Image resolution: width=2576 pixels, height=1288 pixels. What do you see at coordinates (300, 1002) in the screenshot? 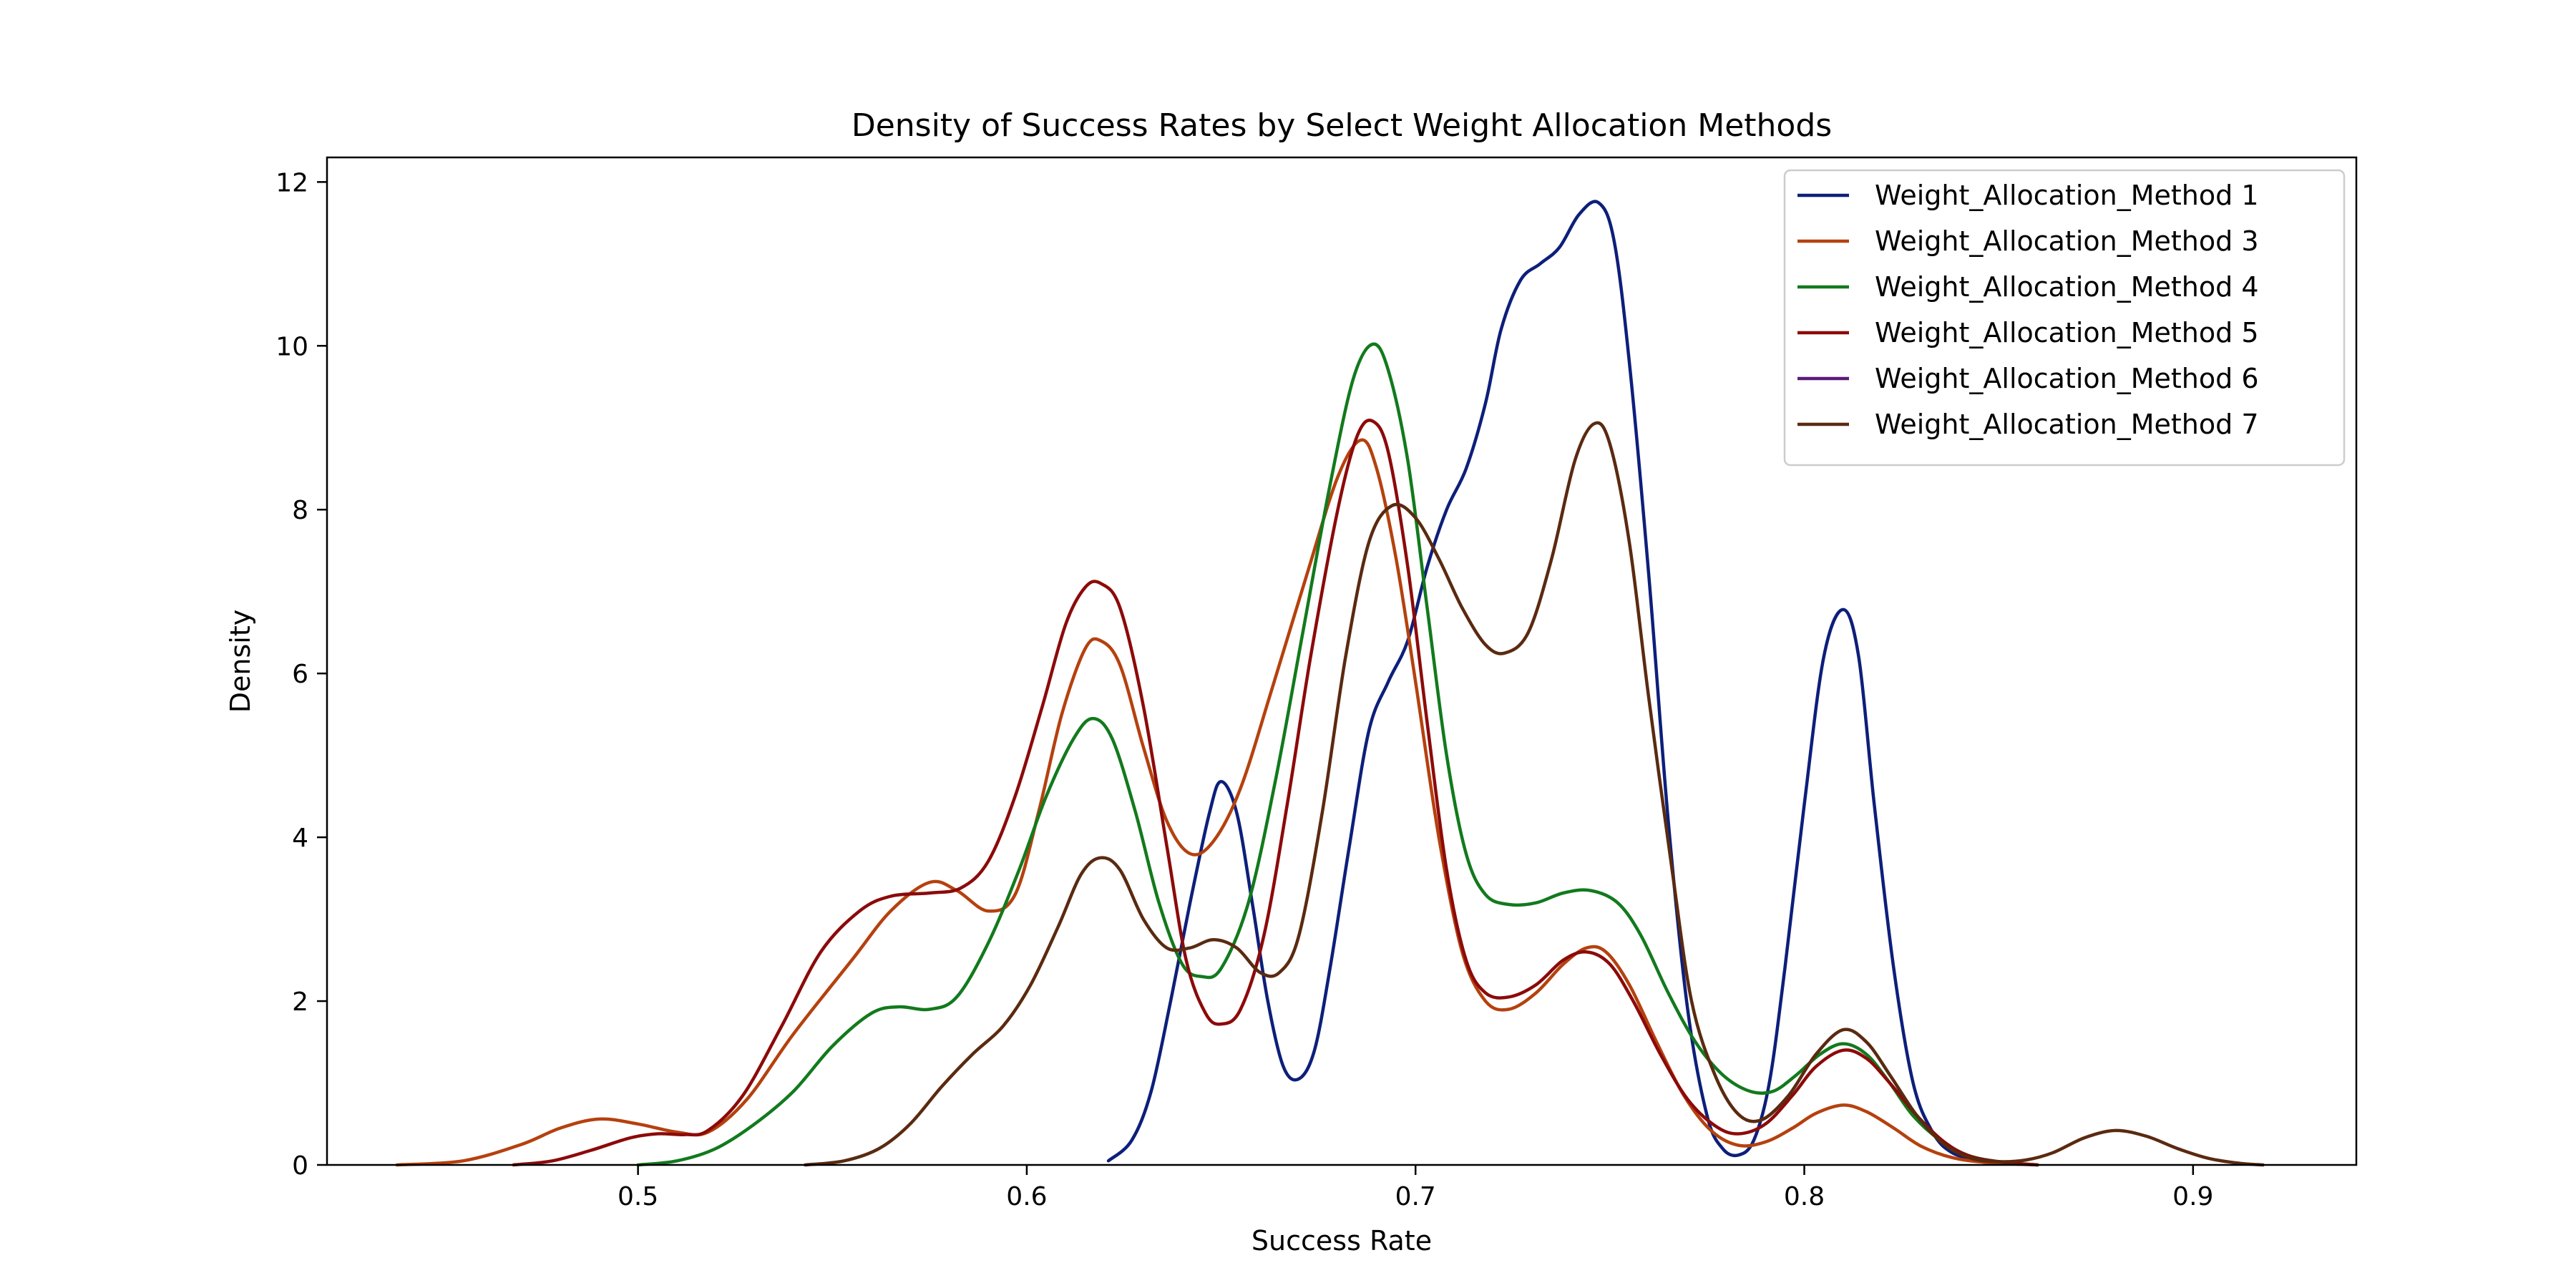
I see `y-tick-label: 2` at bounding box center [300, 1002].